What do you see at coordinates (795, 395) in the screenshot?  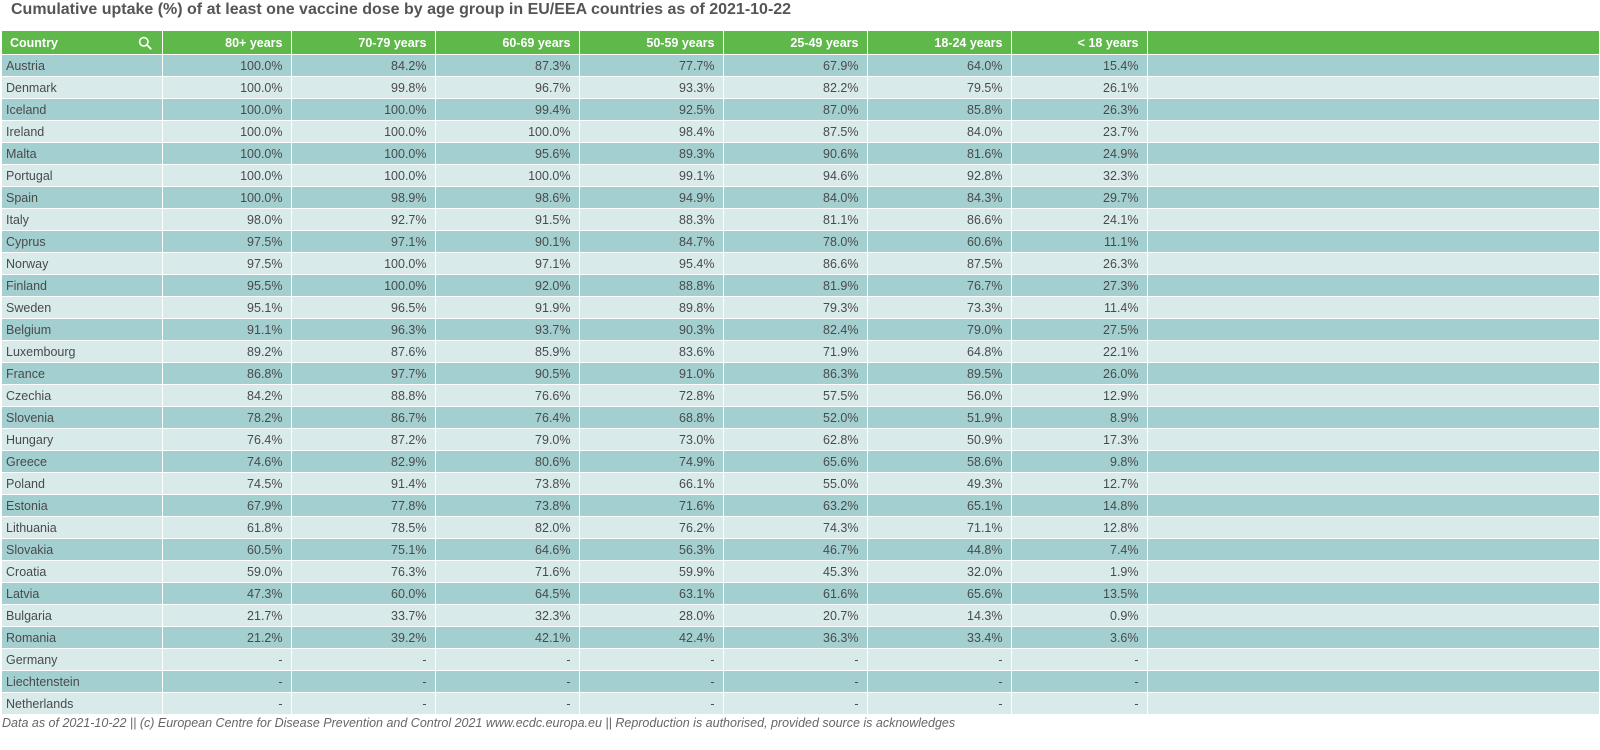 I see `value-cell: 57.5%` at bounding box center [795, 395].